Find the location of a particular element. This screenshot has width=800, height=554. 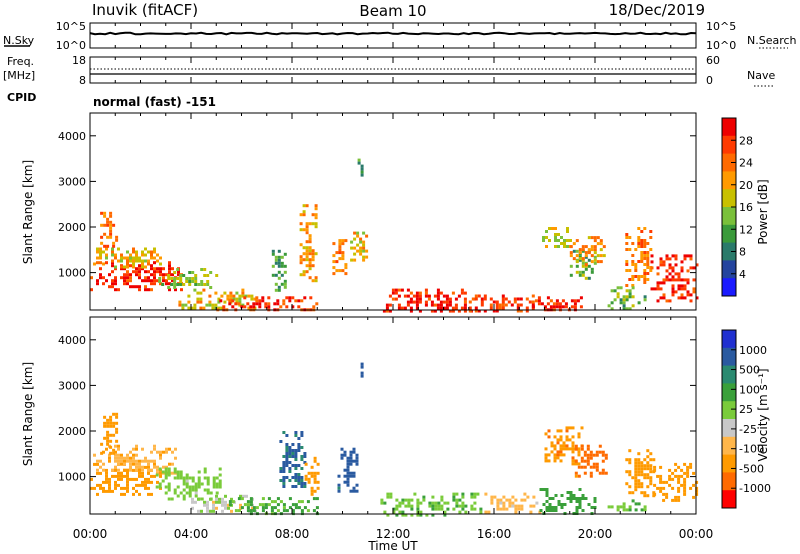

x-tick-label: 00:00 is located at coordinates (696, 534).